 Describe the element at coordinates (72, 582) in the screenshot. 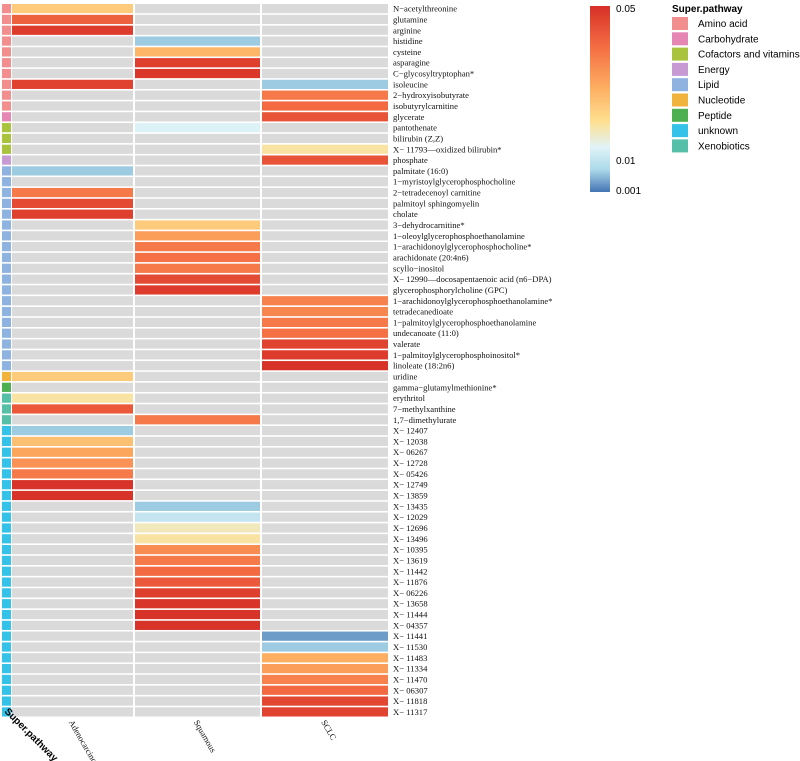

I see `heatmap-cell-x-11876-adenocarcinoma` at that location.